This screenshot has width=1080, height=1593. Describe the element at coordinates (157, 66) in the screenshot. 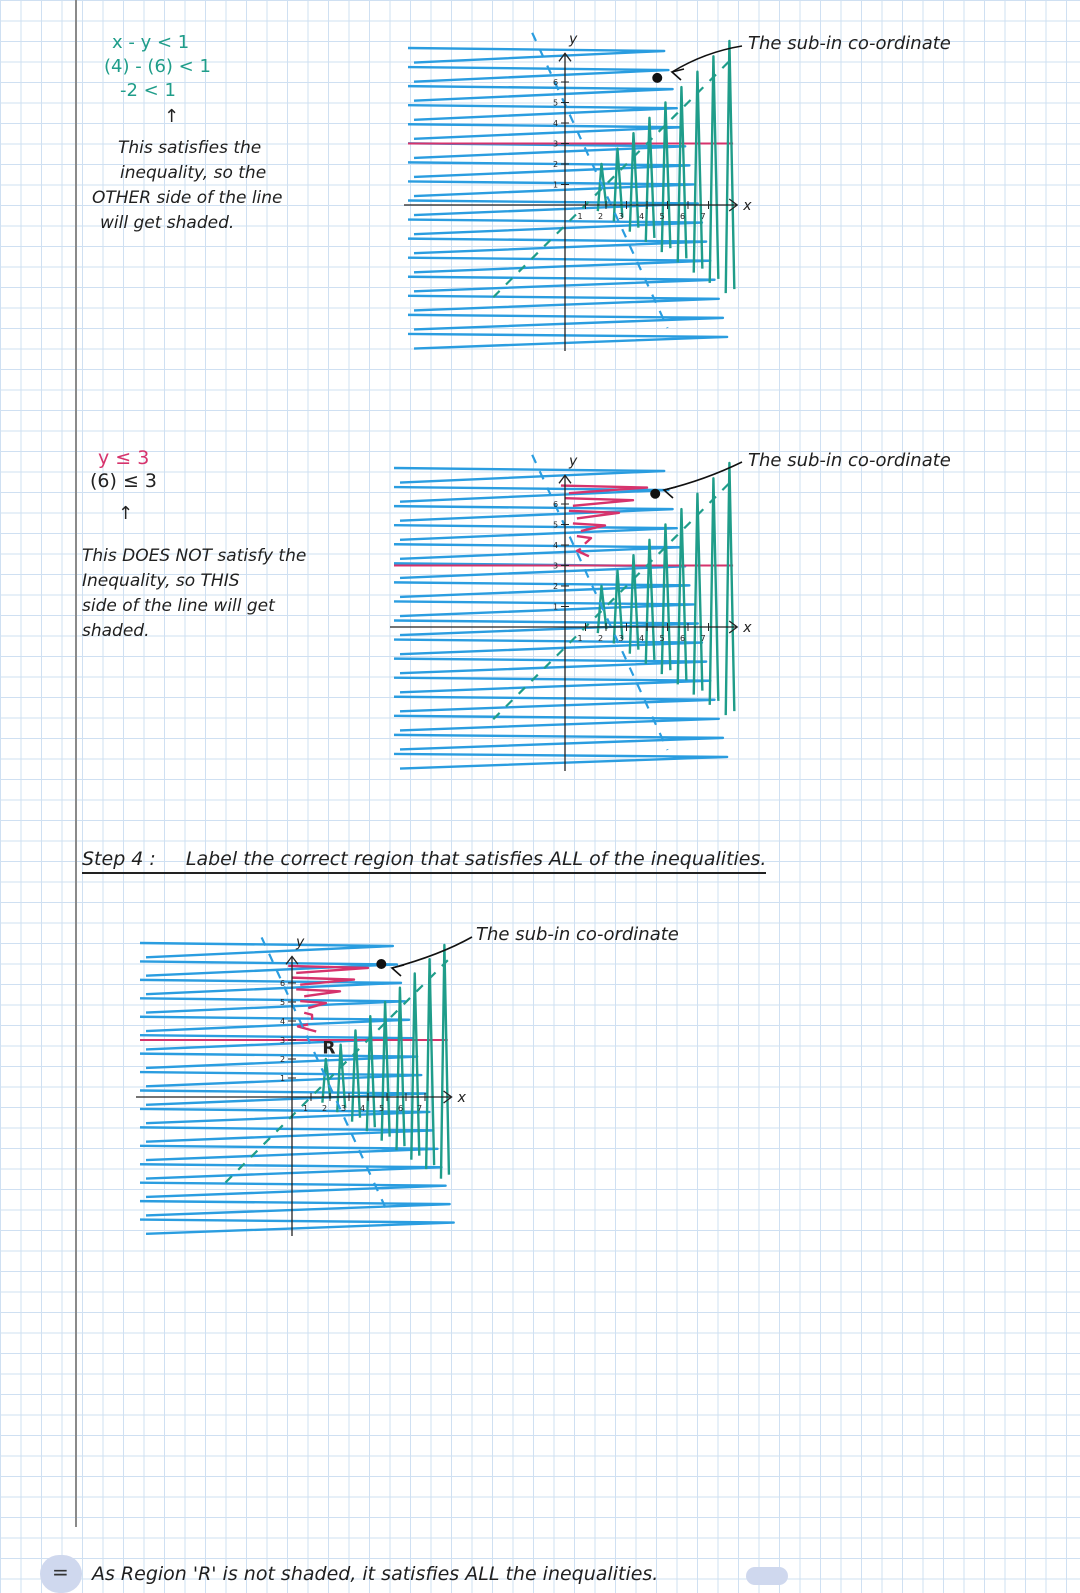

I see `eq1-line2: (4) - (6) < 1` at that location.